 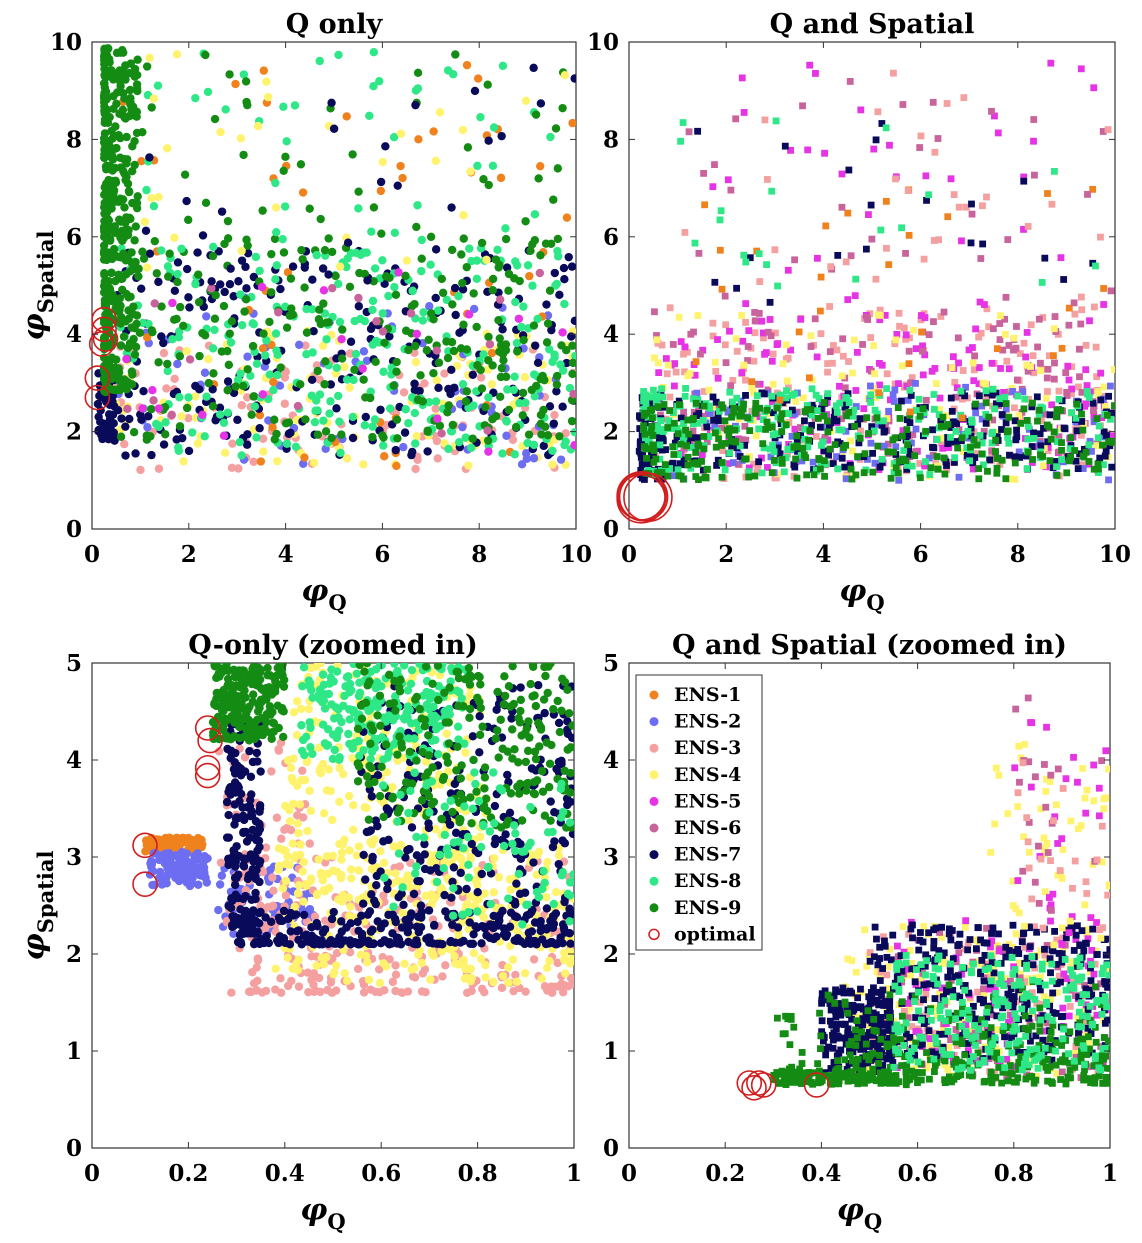 I want to click on x-tick-label: 10, so click(x=1115, y=554).